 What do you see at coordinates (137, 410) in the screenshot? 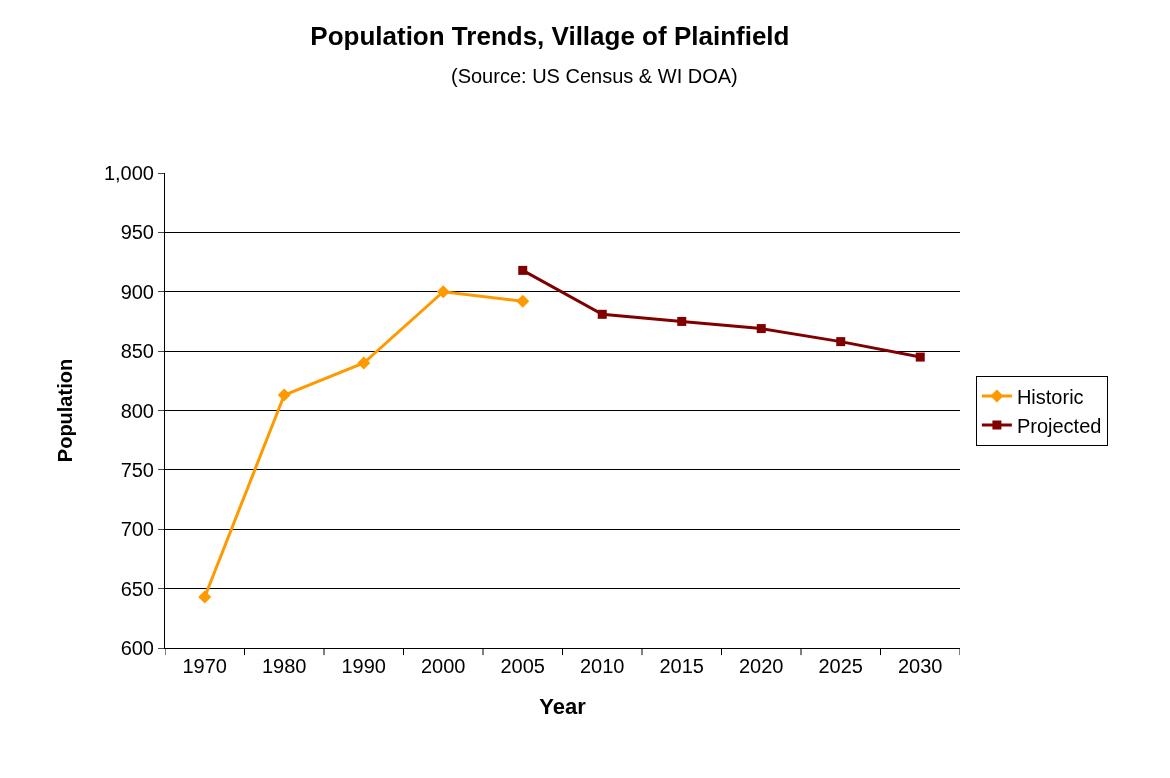
I see `y-tick-label: 800` at bounding box center [137, 410].